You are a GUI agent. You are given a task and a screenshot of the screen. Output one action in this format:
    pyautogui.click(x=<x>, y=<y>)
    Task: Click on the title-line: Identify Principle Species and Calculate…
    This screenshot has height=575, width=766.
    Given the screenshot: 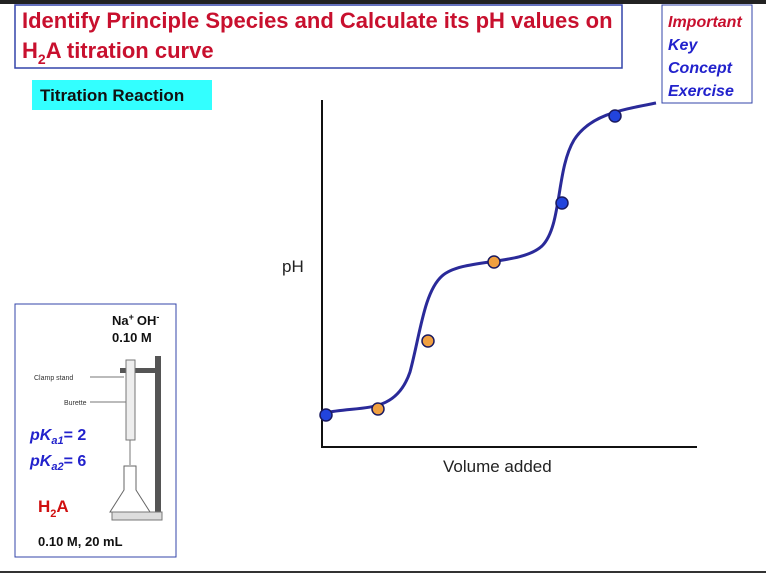 What is the action you would take?
    pyautogui.click(x=317, y=20)
    